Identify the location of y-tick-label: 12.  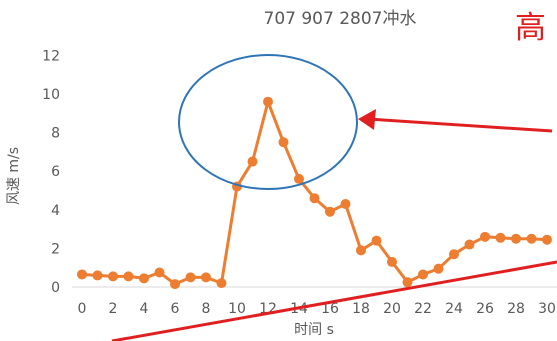
(51, 56).